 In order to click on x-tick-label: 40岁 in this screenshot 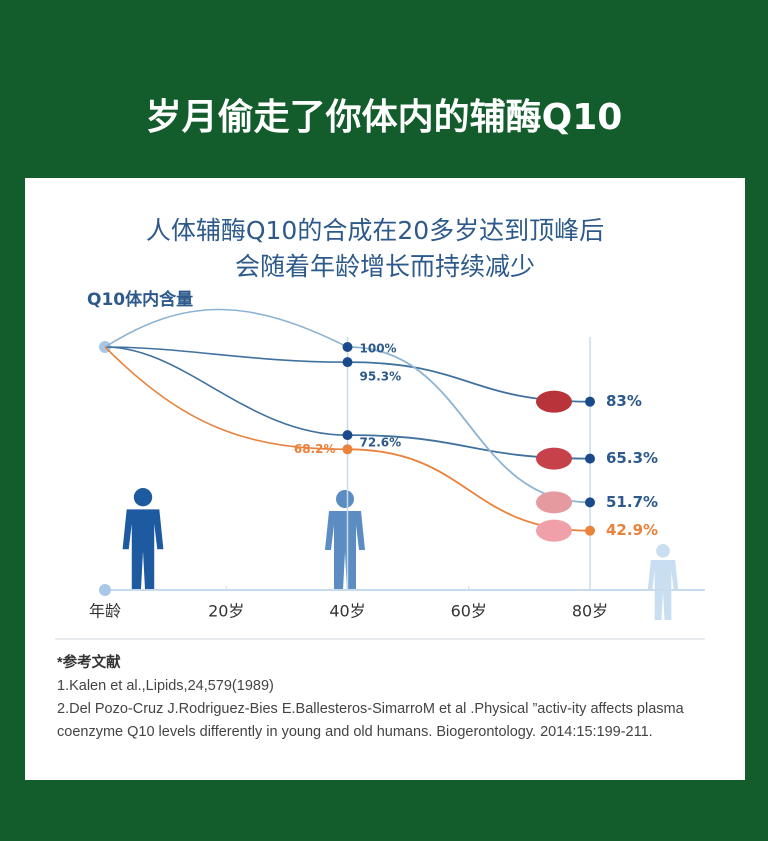, I will do `click(347, 611)`.